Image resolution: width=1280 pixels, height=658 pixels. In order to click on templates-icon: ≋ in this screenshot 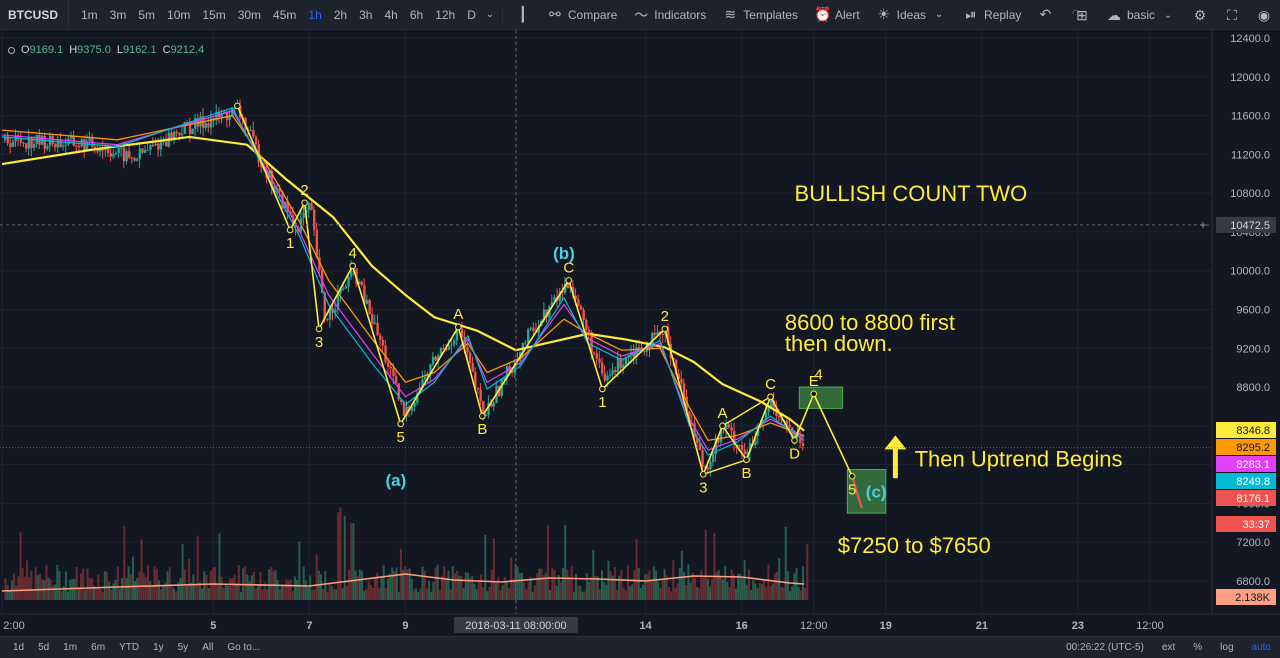, I will do `click(730, 14)`.